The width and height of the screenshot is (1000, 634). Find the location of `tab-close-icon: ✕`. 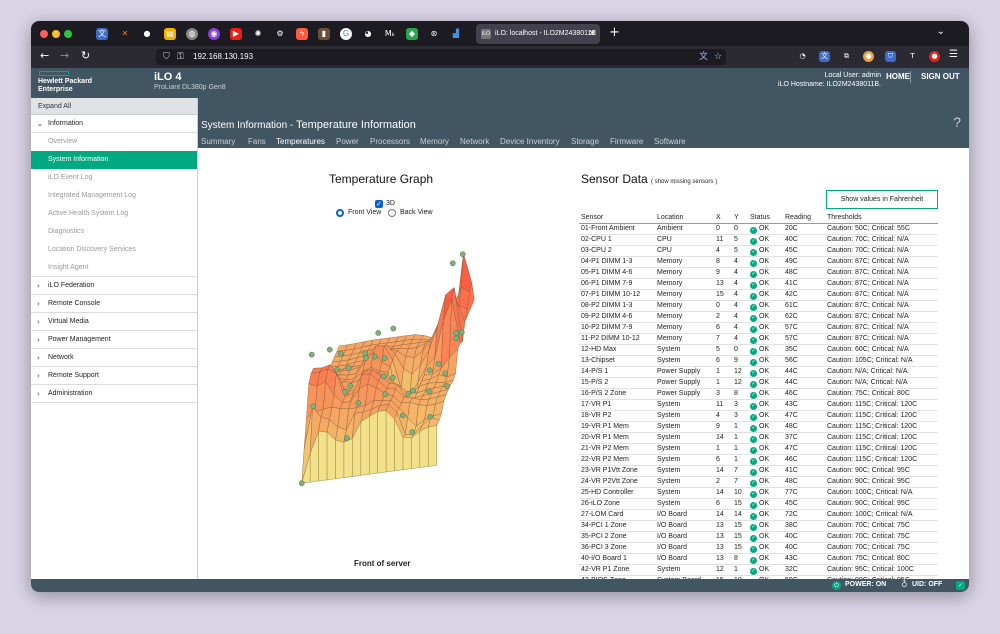

tab-close-icon: ✕ is located at coordinates (592, 34).